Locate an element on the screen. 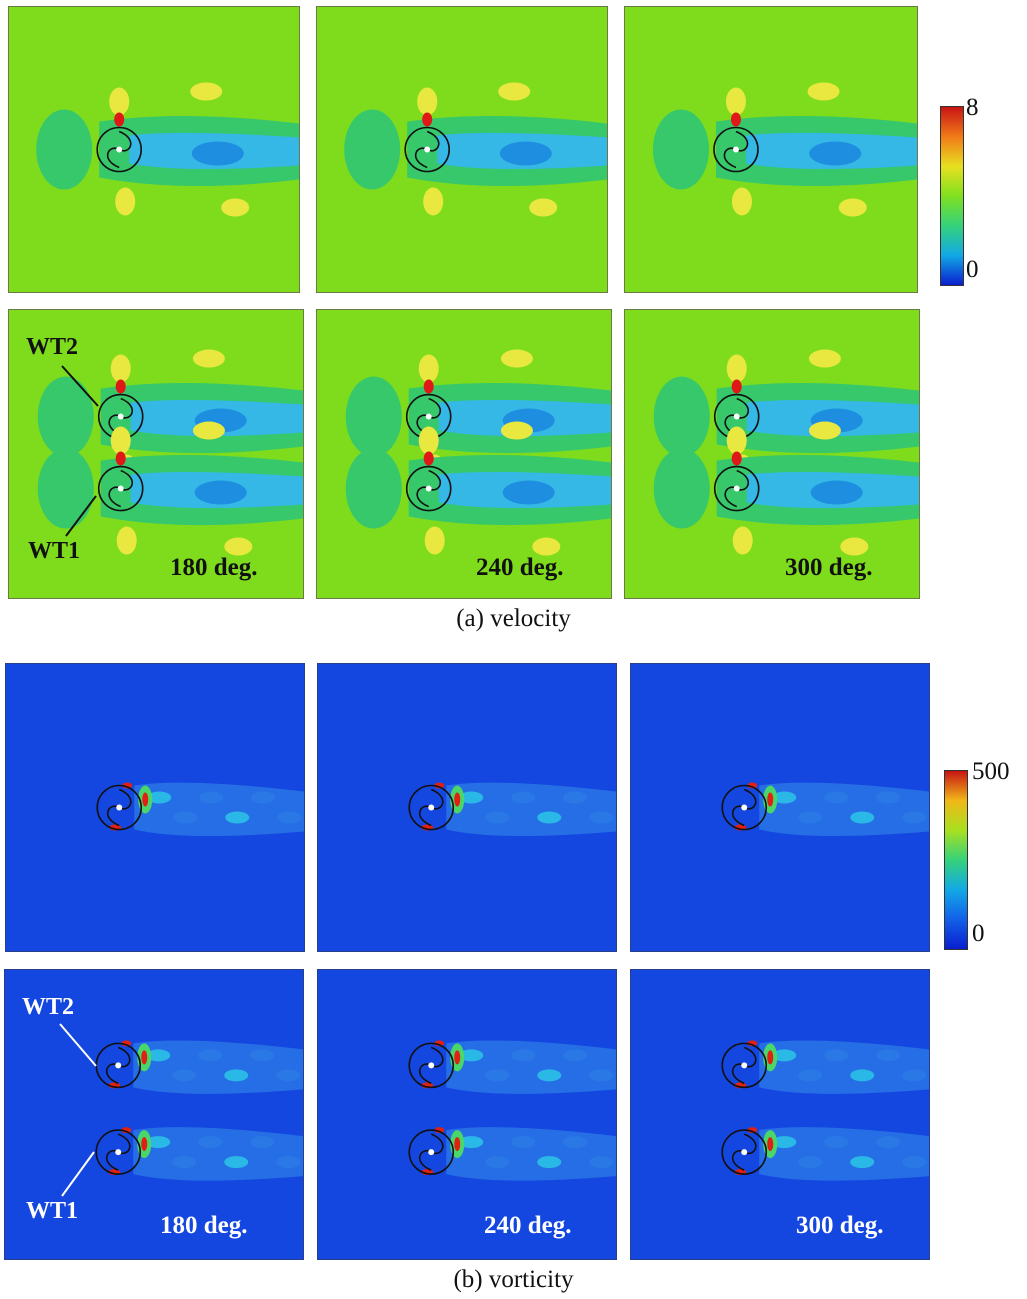 The image size is (1027, 1299). velocity-angle-label-300: 300 deg. is located at coordinates (829, 567).